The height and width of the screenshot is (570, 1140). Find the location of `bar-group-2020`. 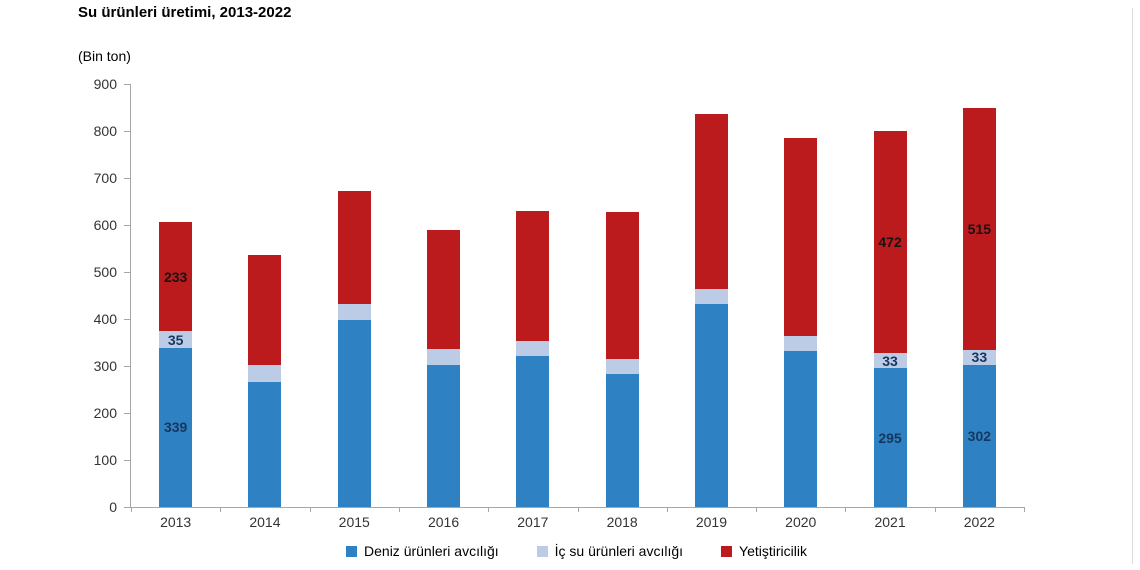

bar-group-2020 is located at coordinates (801, 322).